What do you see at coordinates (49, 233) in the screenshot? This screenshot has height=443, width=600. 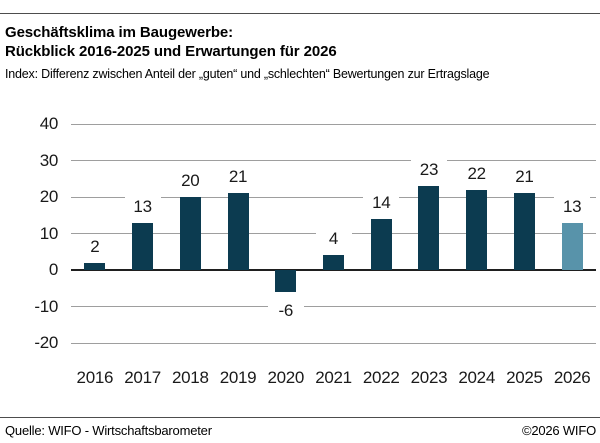 I see `y-axis-label-10: 10` at bounding box center [49, 233].